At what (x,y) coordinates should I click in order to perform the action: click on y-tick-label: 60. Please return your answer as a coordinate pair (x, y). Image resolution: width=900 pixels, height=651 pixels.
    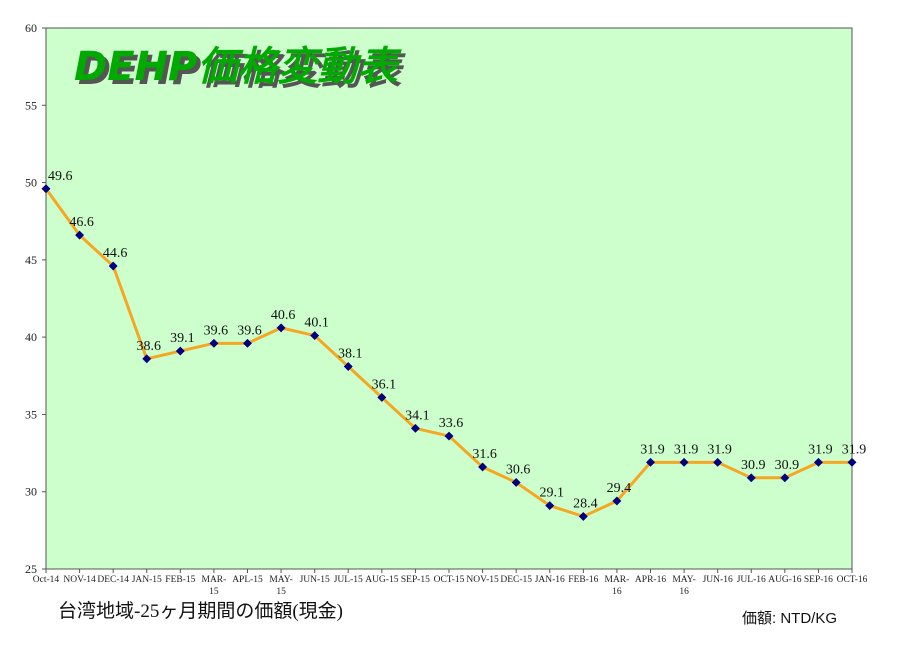
    Looking at the image, I should click on (31, 28).